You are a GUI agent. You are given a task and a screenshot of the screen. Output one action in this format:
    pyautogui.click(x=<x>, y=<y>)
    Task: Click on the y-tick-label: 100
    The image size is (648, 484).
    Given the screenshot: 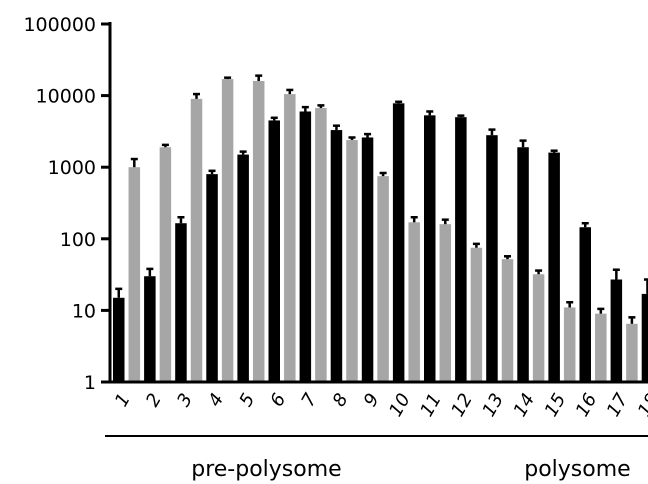 What is the action you would take?
    pyautogui.click(x=78, y=240)
    